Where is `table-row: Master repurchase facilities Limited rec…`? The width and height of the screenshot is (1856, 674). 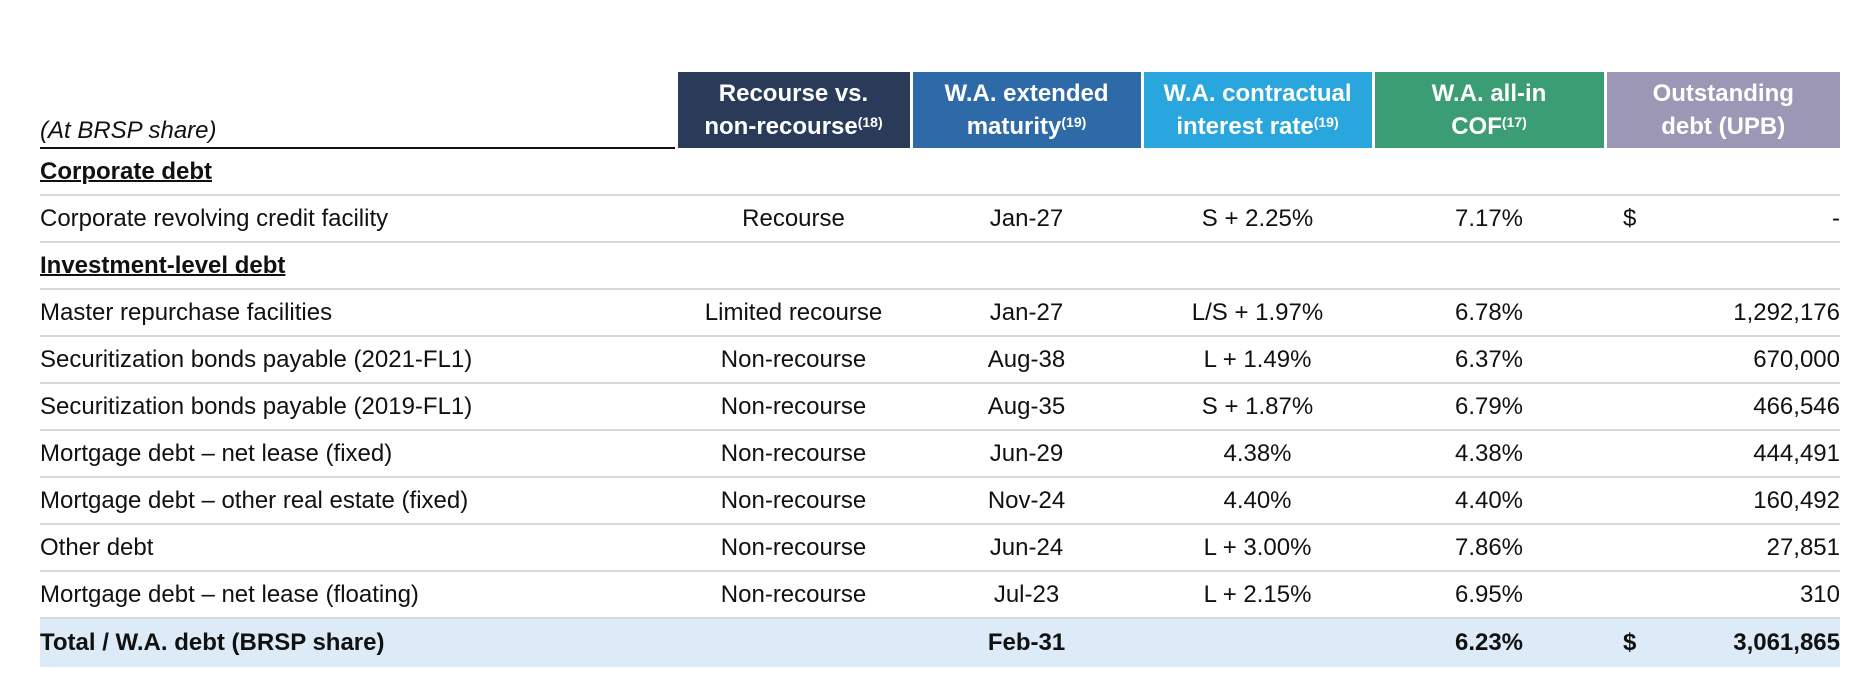
table-row: Master repurchase facilities Limited rec… is located at coordinates (940, 313).